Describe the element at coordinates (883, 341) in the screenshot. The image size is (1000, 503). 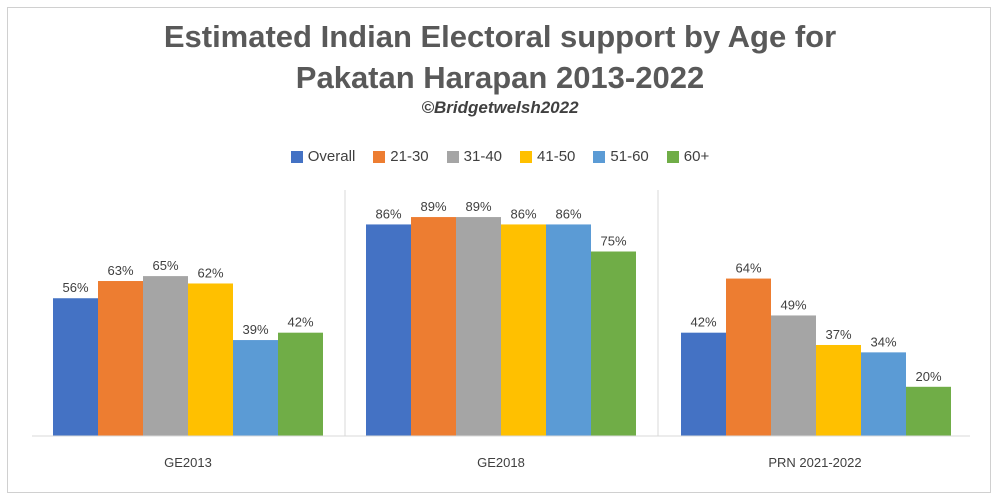
I see `data-label-prn-2021-2022-51-60: 34%` at that location.